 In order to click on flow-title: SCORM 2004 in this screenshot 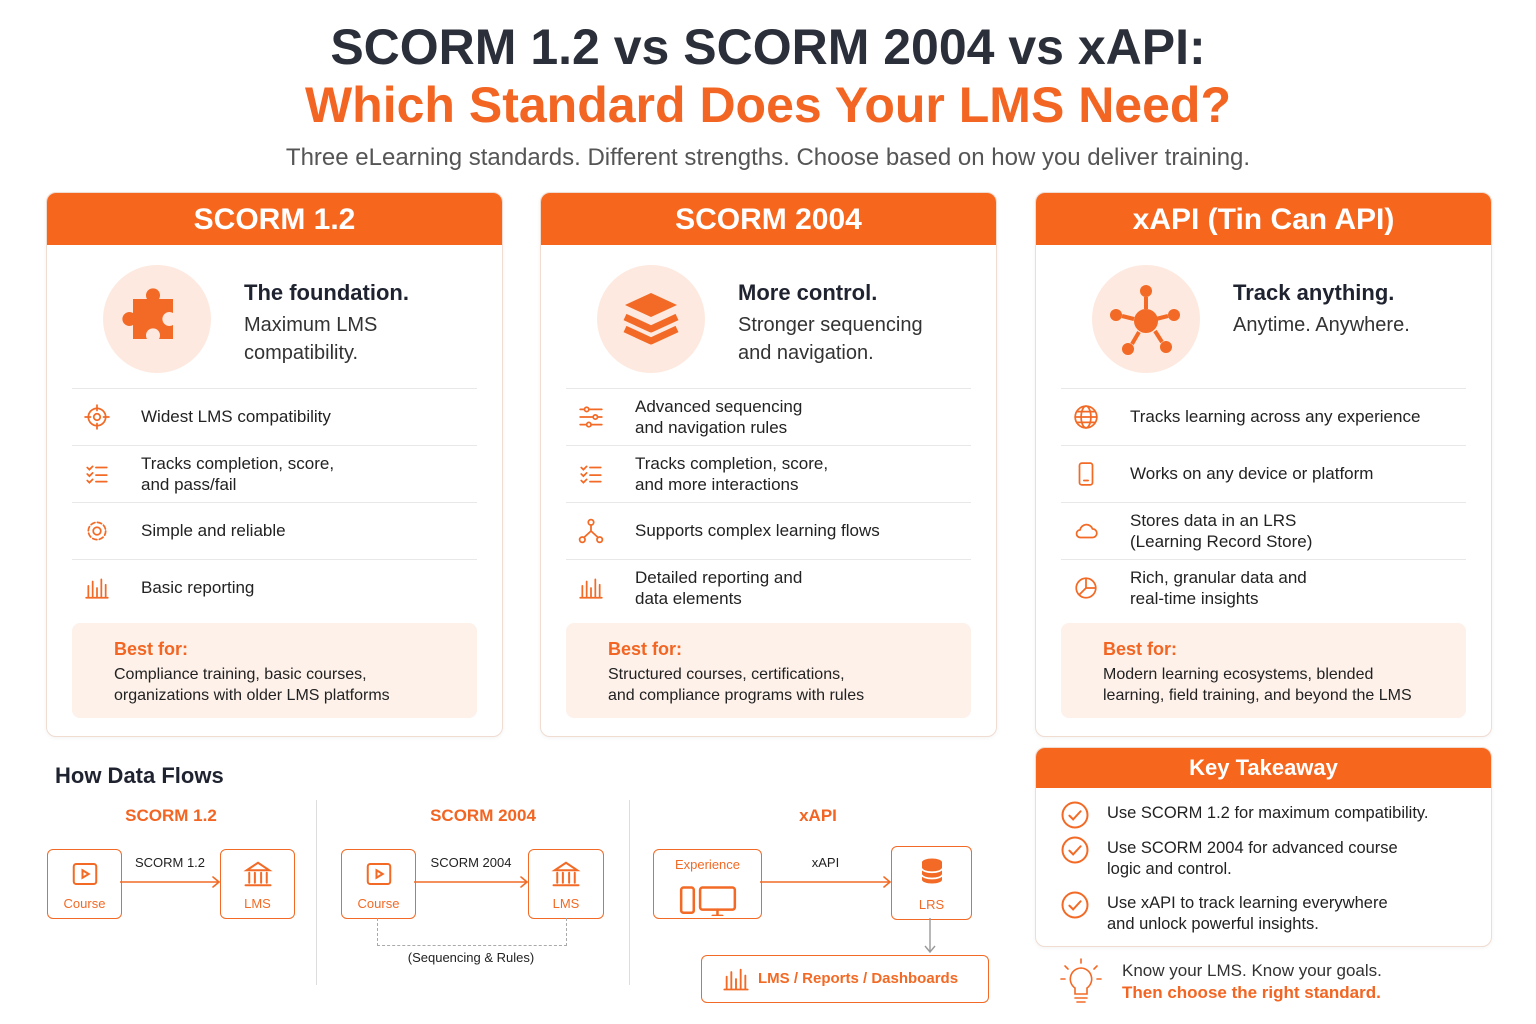, I will do `click(483, 815)`.